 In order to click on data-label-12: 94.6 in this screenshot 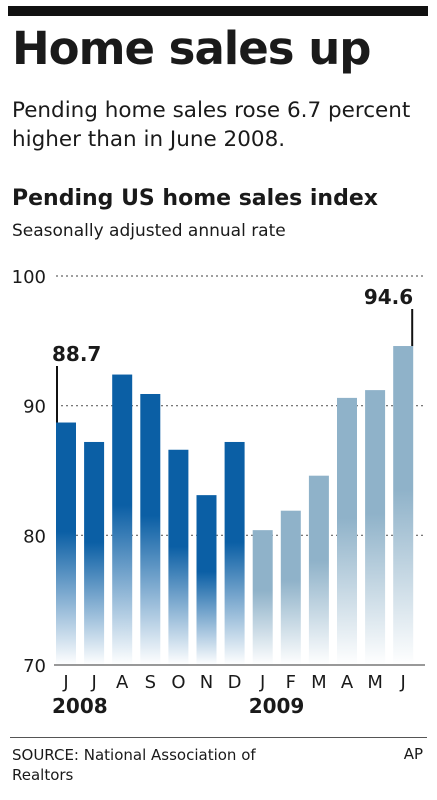, I will do `click(388, 297)`.